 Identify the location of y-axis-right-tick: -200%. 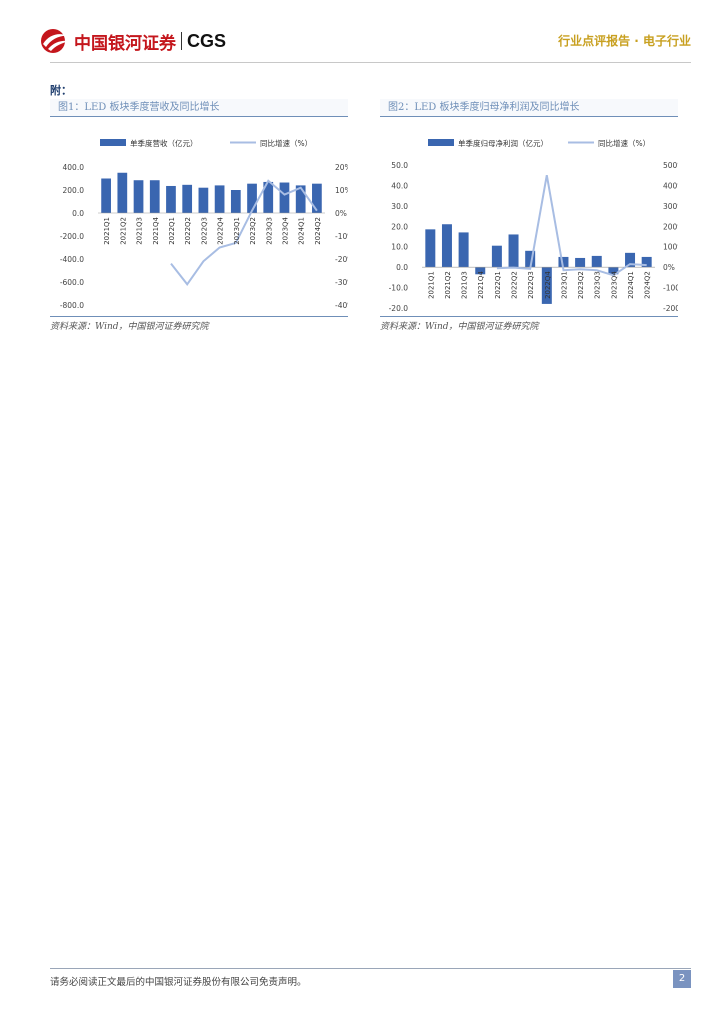
(670, 308).